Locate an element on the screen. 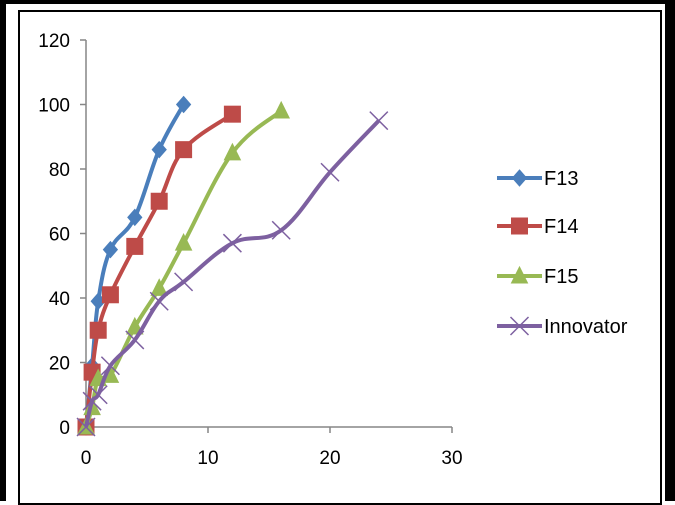 Image resolution: width=675 pixels, height=505 pixels. x-tick-label: 0 is located at coordinates (86, 458).